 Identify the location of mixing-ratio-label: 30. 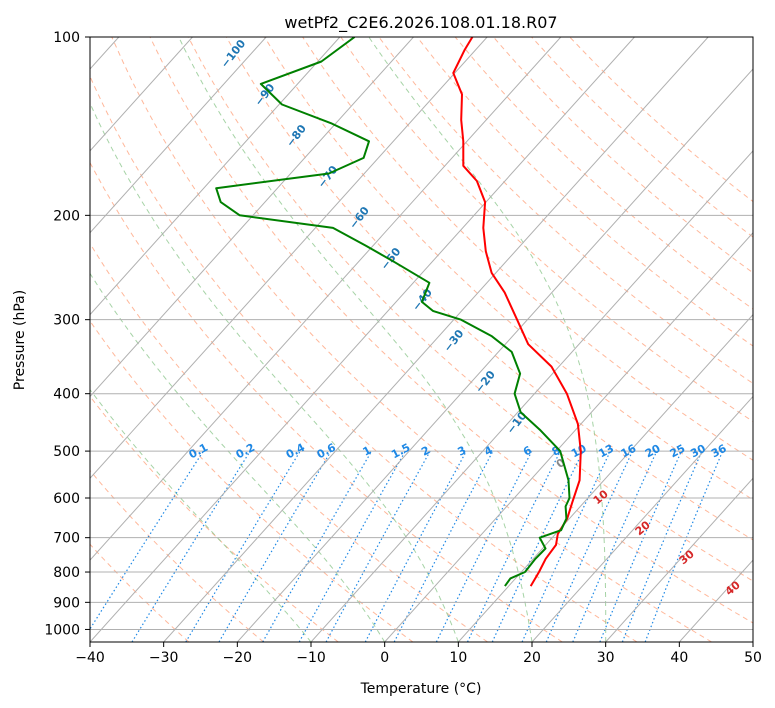
(698, 451).